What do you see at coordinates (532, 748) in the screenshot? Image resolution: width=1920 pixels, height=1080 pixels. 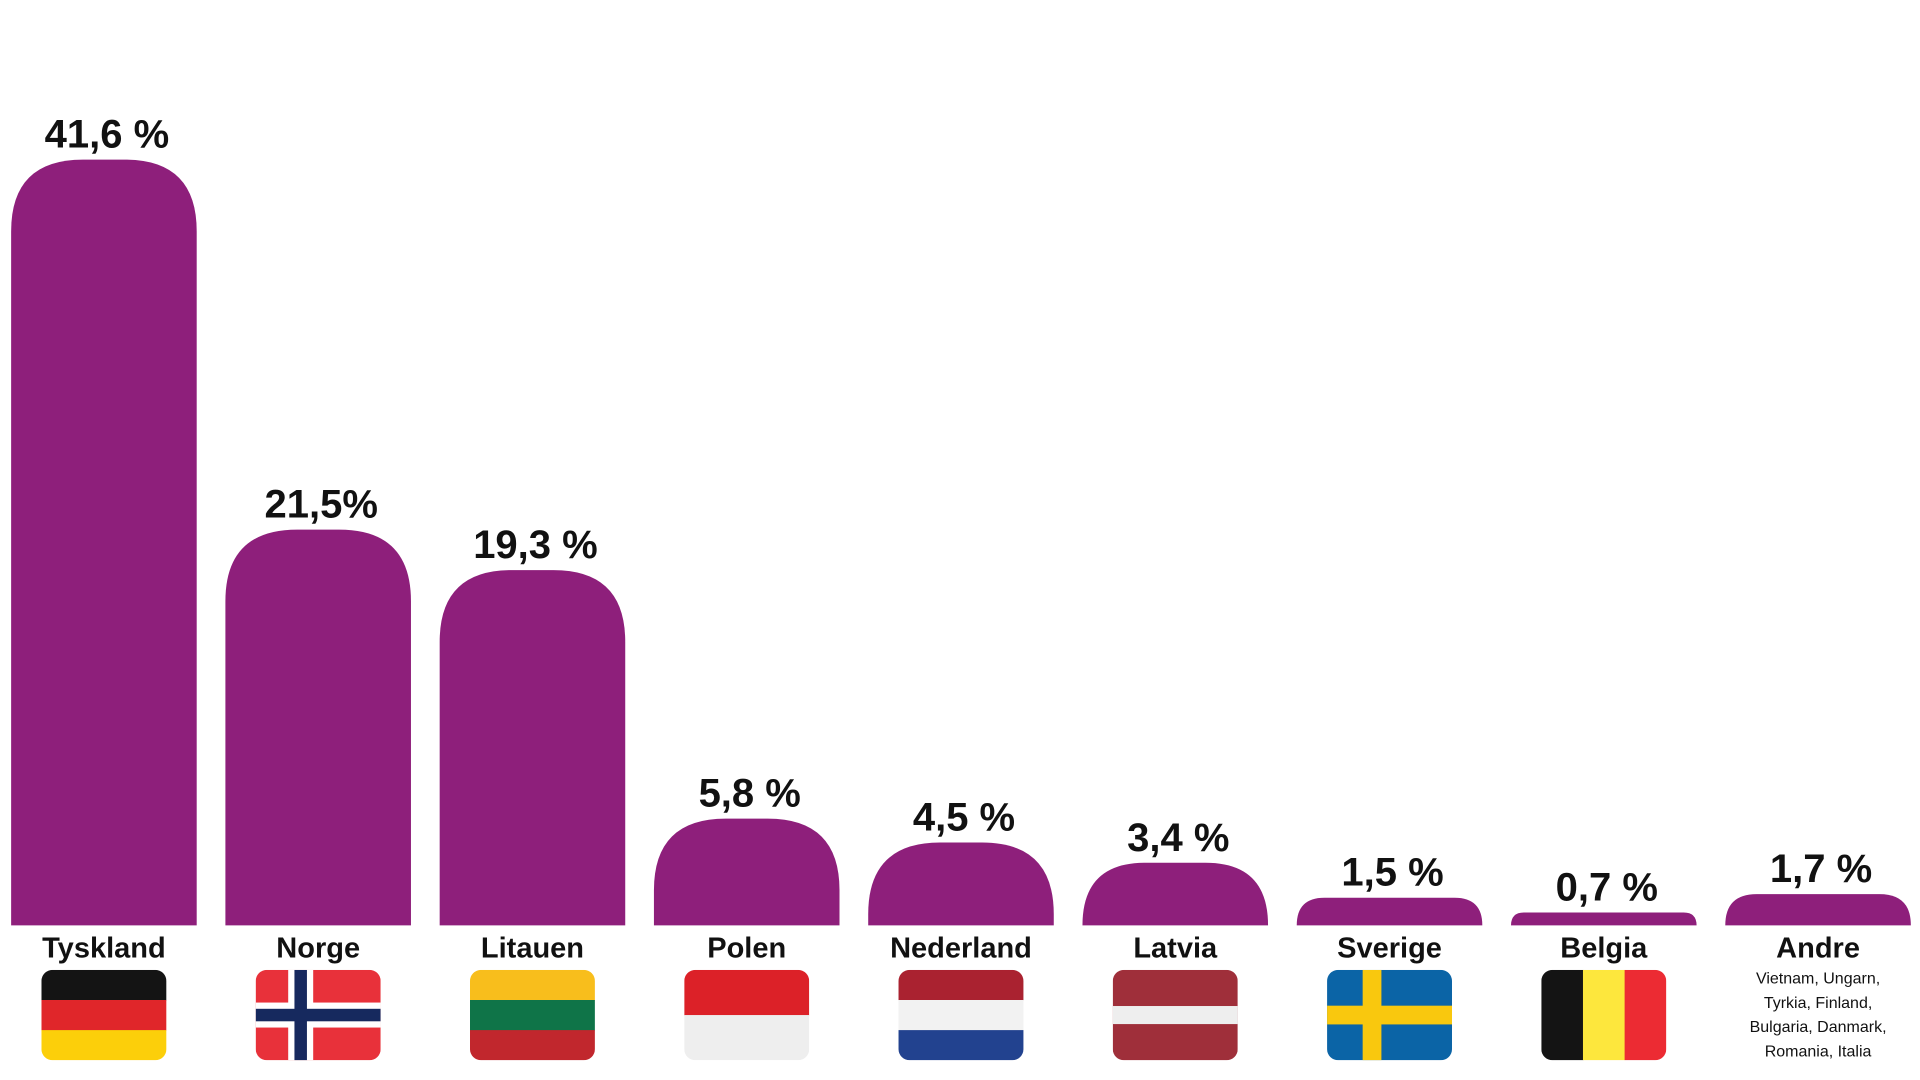 I see `bar-litauen` at bounding box center [532, 748].